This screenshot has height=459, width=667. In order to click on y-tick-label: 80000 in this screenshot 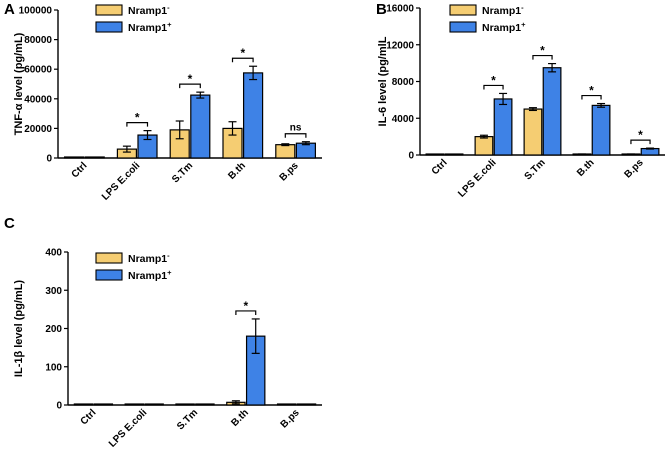, I will do `click(38, 40)`.